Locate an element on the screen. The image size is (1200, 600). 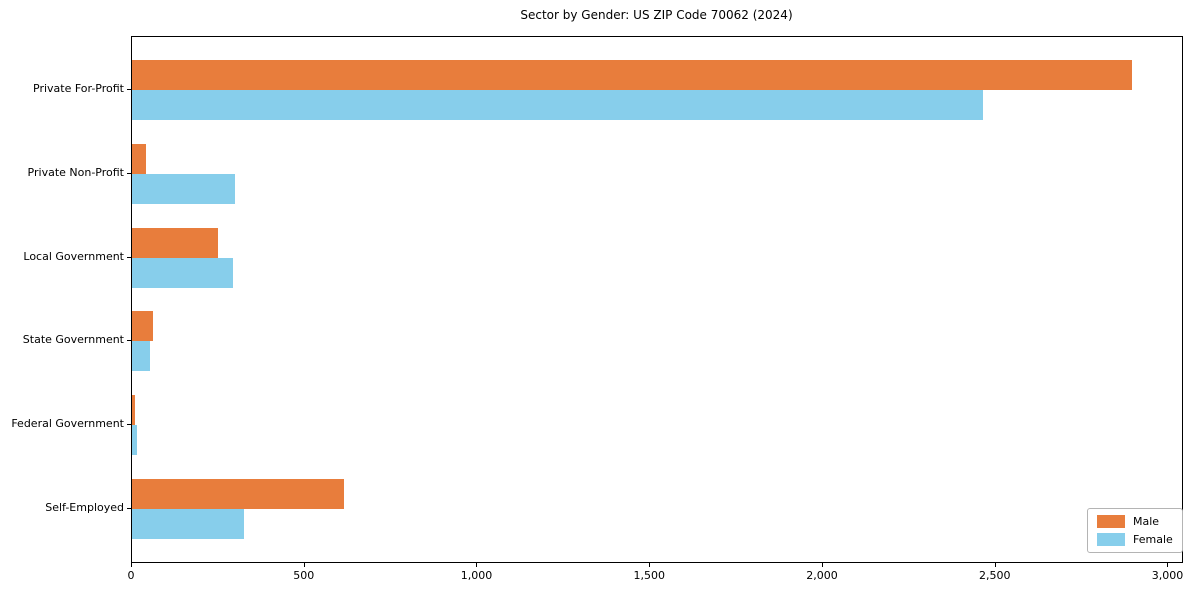
y-tick-label: Self-Employed is located at coordinates (84, 507).